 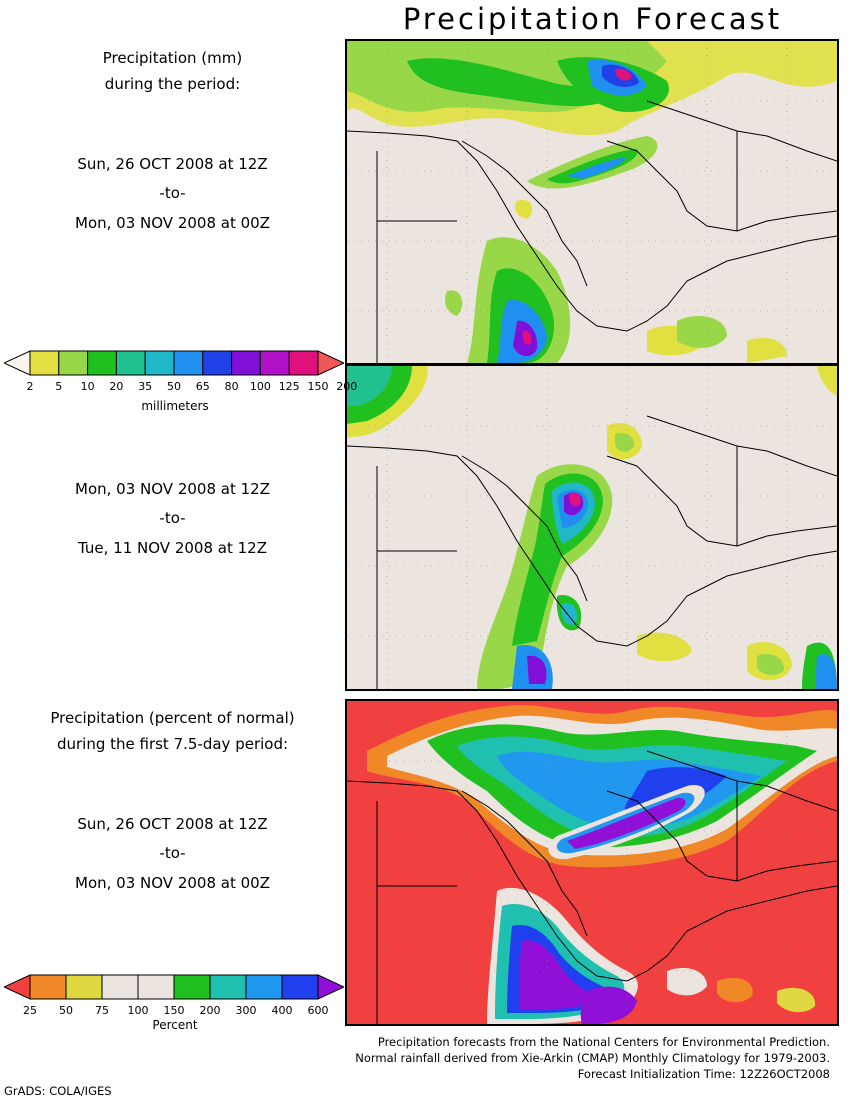 I want to click on mm-colorbar-tick-label: 35, so click(x=145, y=386).